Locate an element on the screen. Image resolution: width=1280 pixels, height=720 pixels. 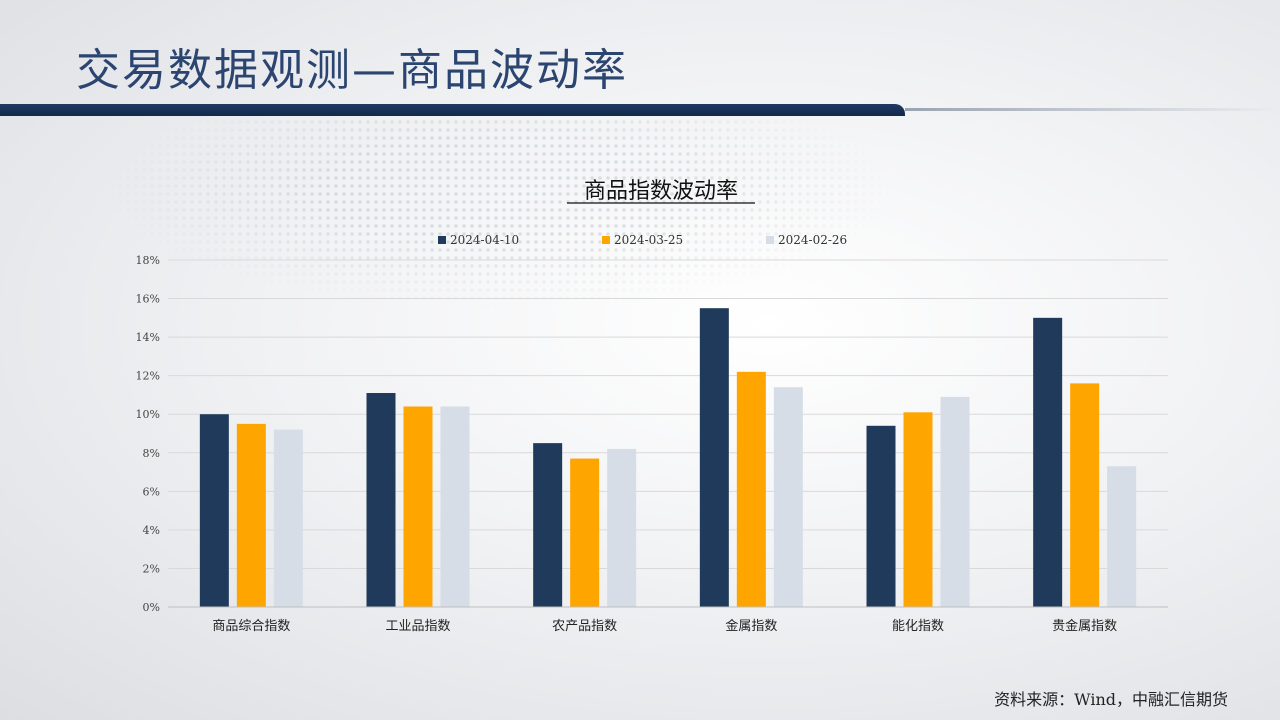
x-tick-label: 商品综合指数 is located at coordinates (251, 626).